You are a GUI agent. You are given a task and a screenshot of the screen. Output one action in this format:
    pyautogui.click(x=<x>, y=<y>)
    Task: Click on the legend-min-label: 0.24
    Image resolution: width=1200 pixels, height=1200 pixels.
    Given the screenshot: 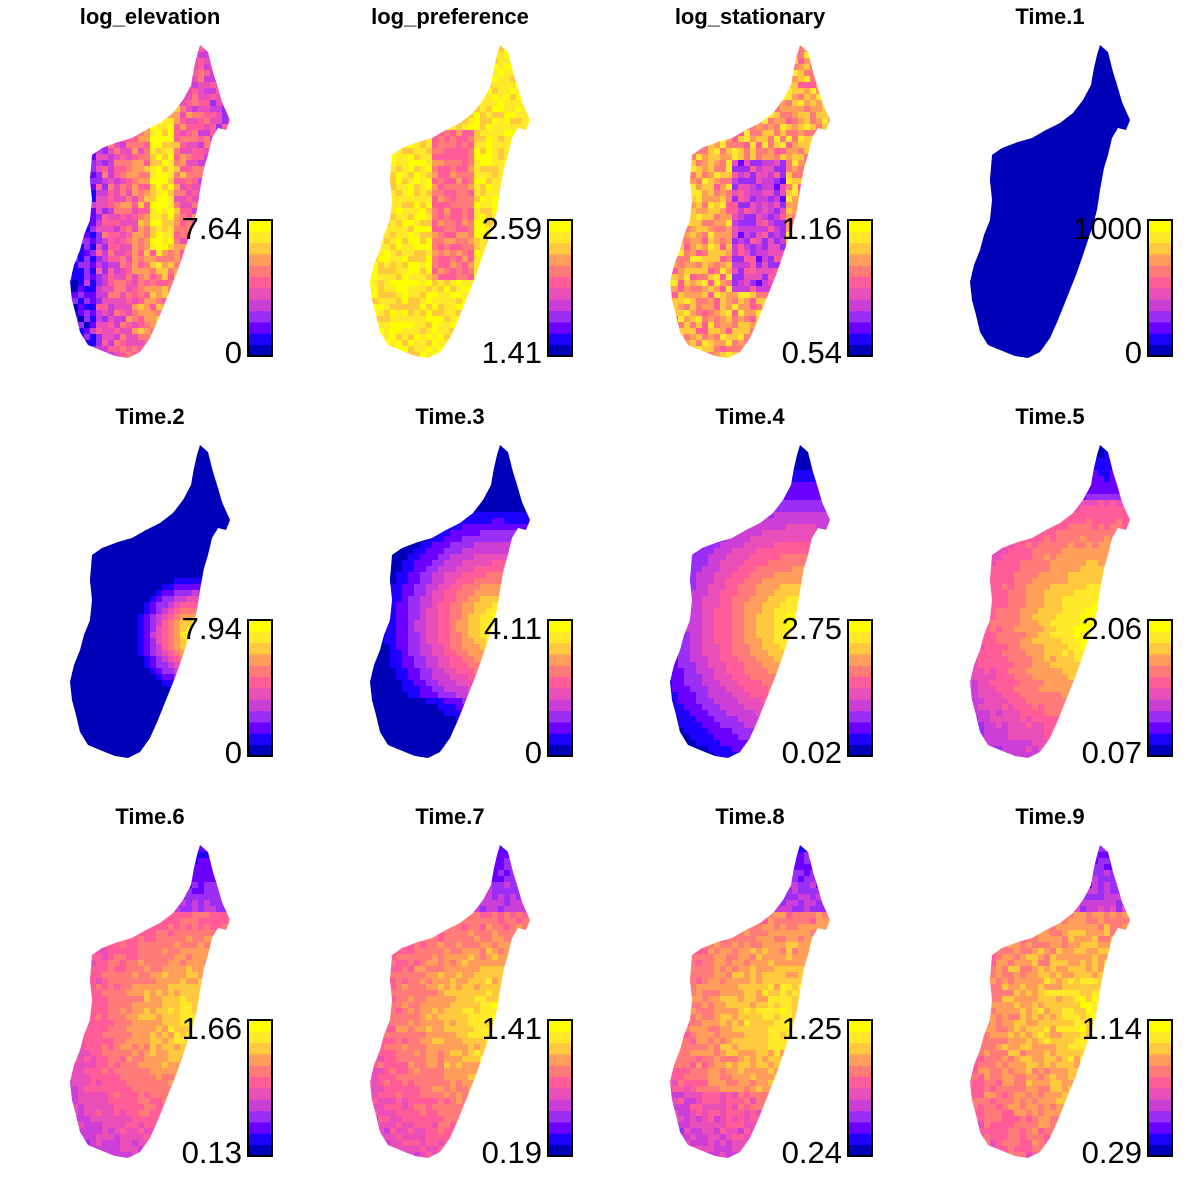 What is the action you would take?
    pyautogui.click(x=811, y=1152)
    